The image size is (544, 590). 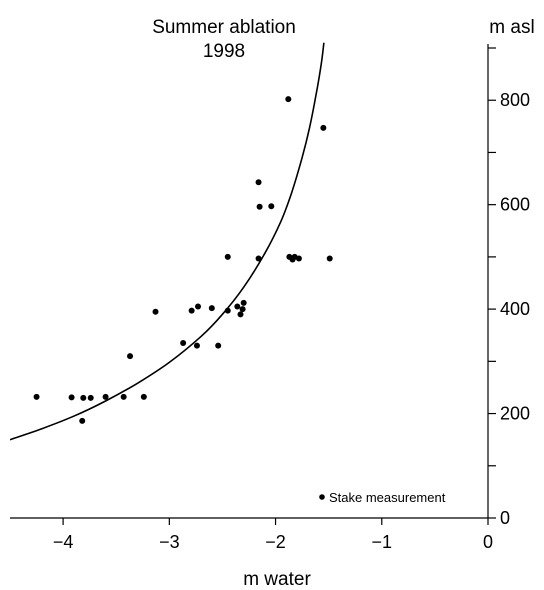 What do you see at coordinates (515, 414) in the screenshot?
I see `y-tick-label: 200` at bounding box center [515, 414].